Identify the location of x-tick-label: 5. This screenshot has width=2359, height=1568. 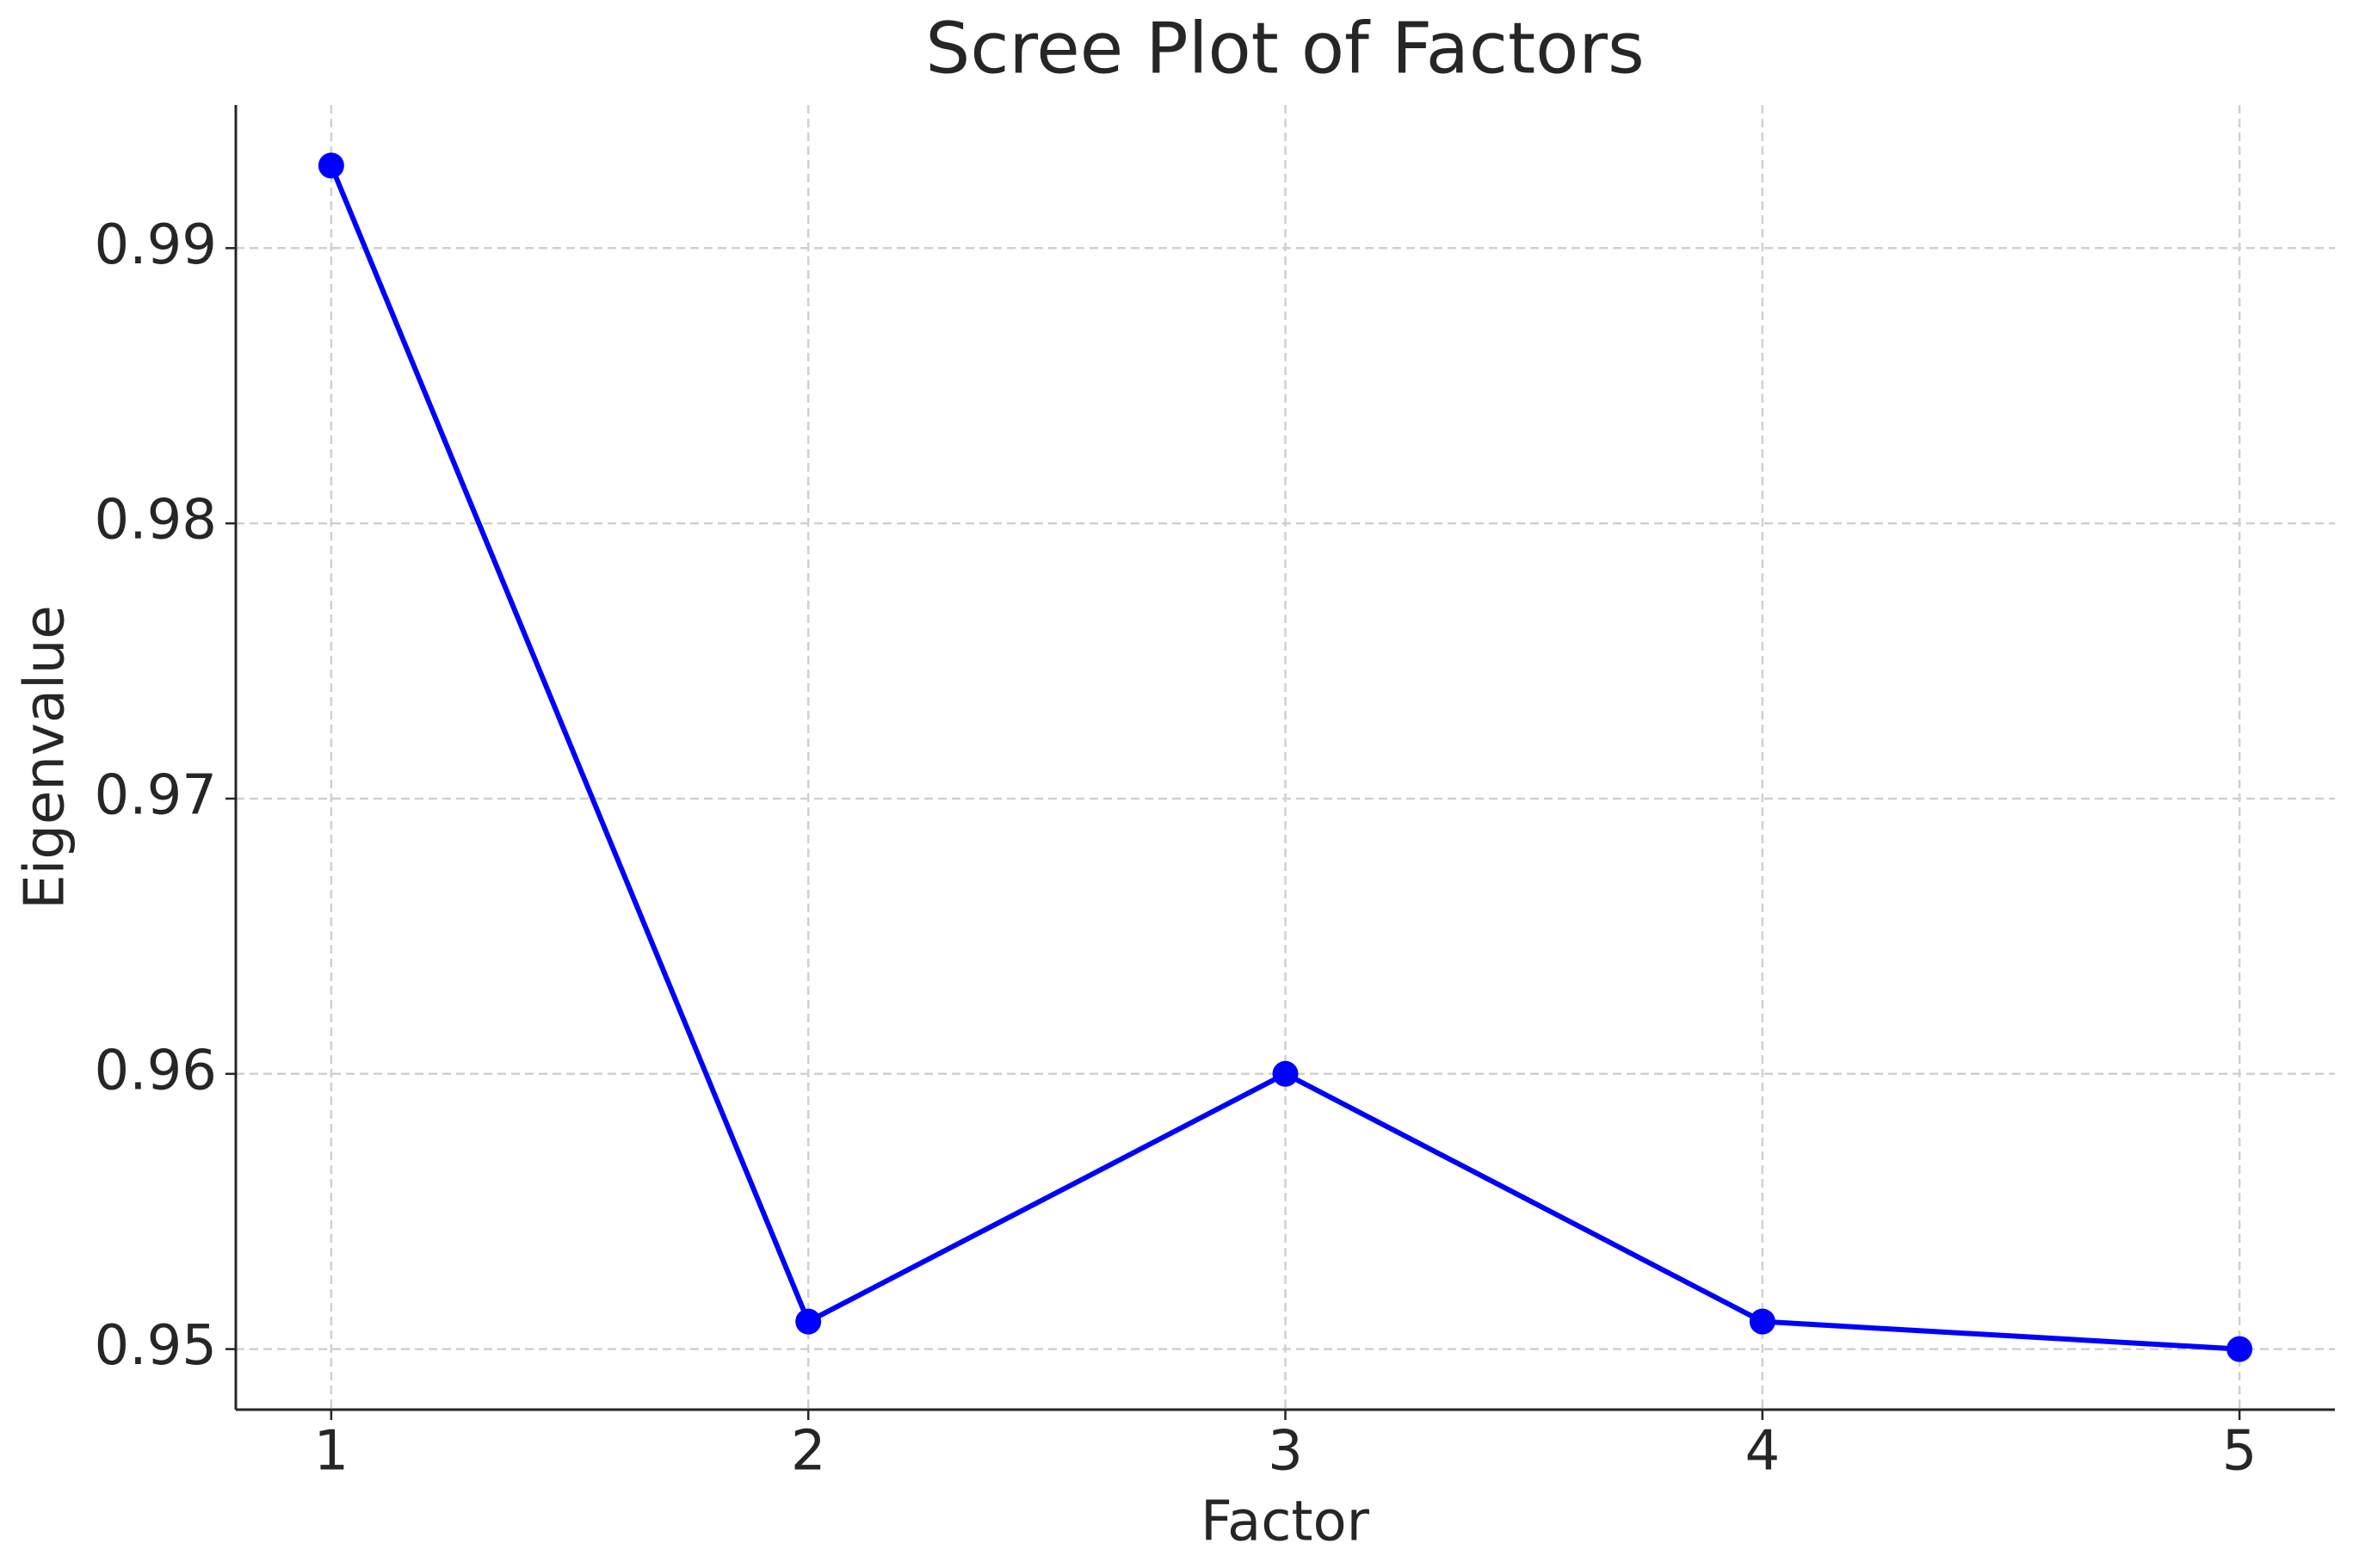
(2239, 1452).